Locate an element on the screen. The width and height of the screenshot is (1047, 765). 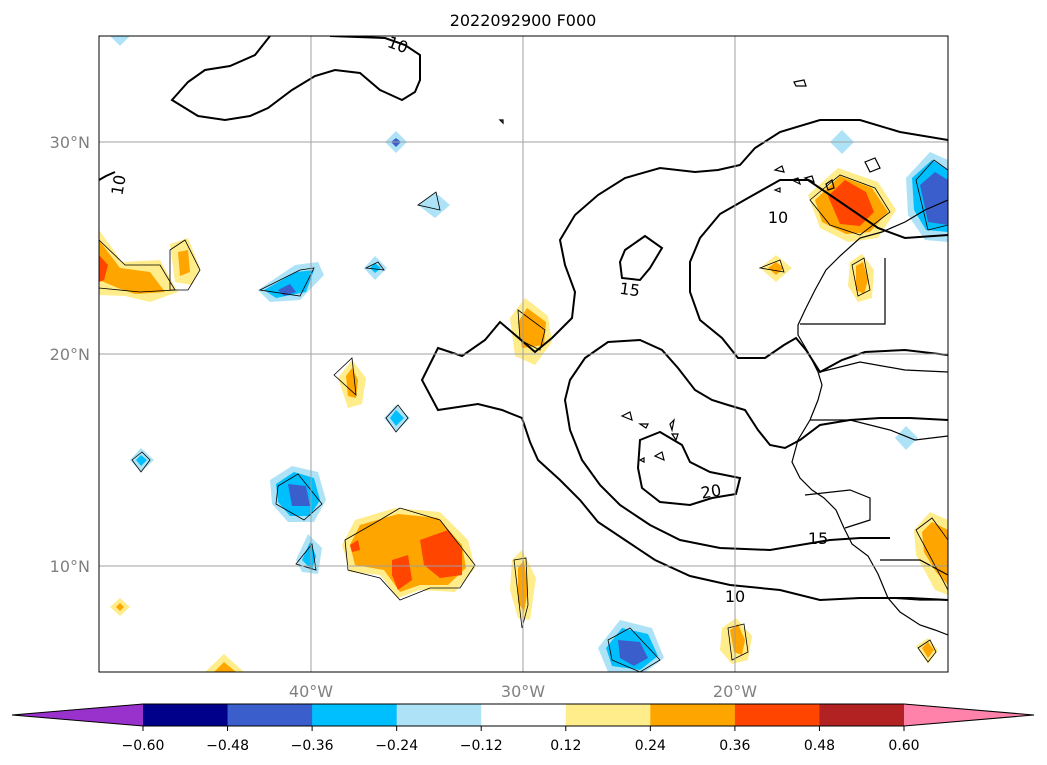
lat-tick-label: 20°N is located at coordinates (70, 354).